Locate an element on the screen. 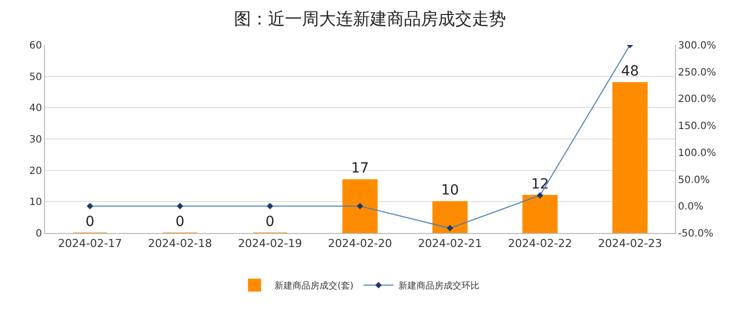 The width and height of the screenshot is (740, 312). x-tick-label: 2024-02-22 is located at coordinates (540, 243).